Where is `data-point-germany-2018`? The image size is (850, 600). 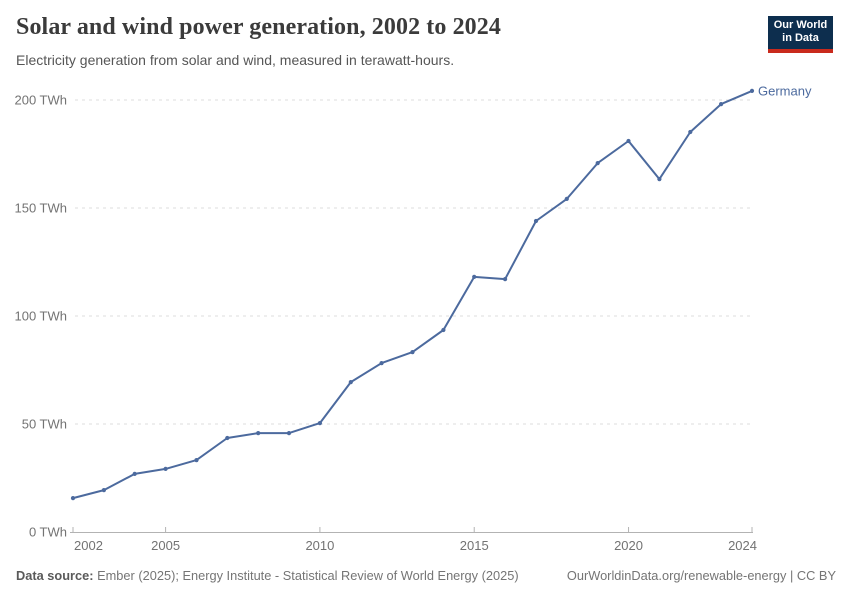 data-point-germany-2018 is located at coordinates (566, 198).